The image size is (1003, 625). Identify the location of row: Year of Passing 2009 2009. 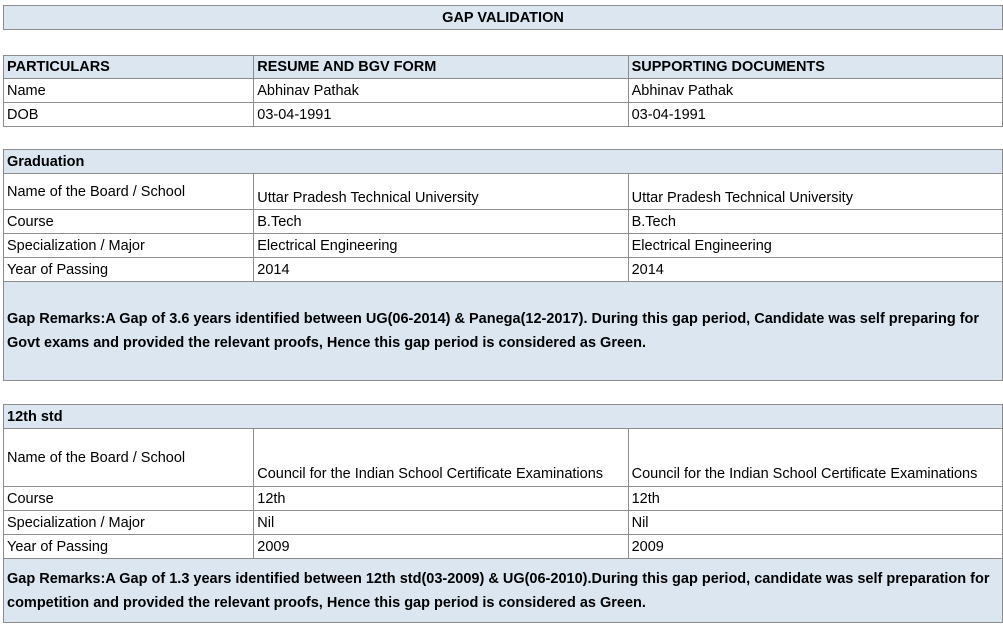
(502, 546).